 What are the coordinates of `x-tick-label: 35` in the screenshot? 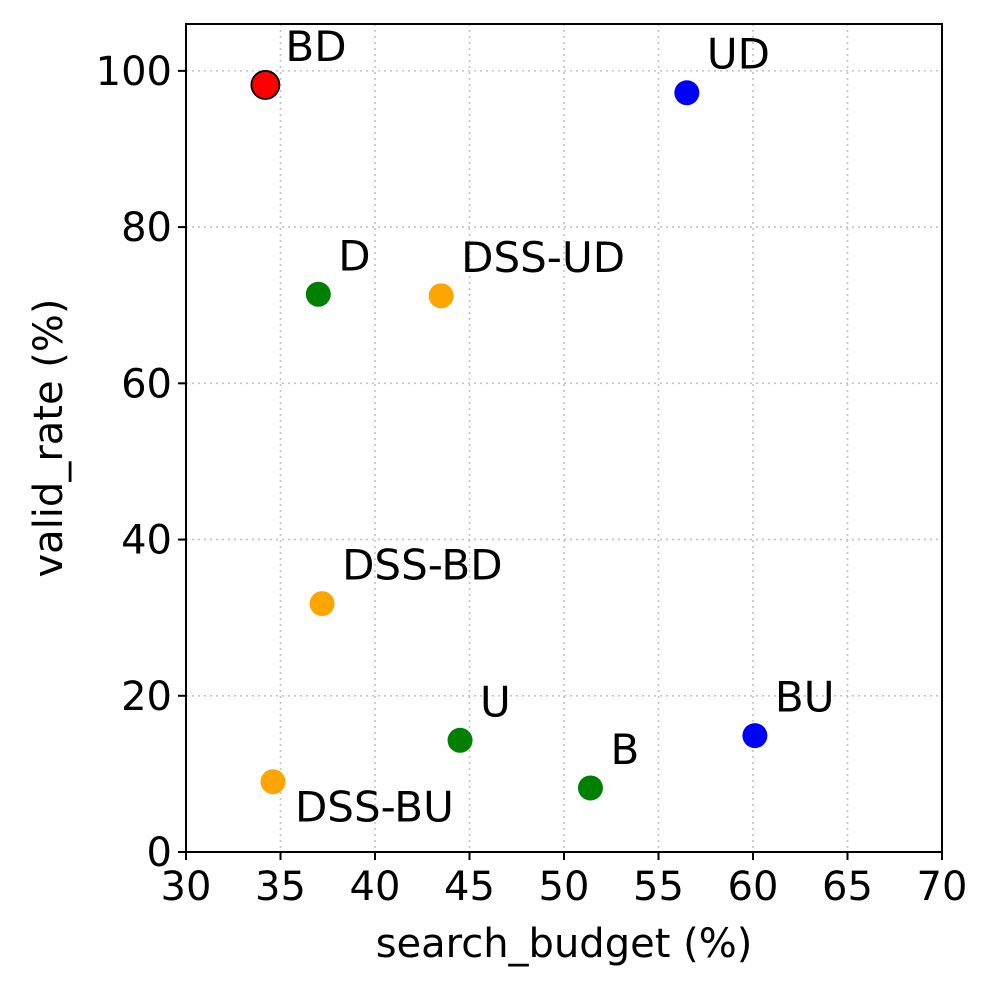 It's located at (280, 887).